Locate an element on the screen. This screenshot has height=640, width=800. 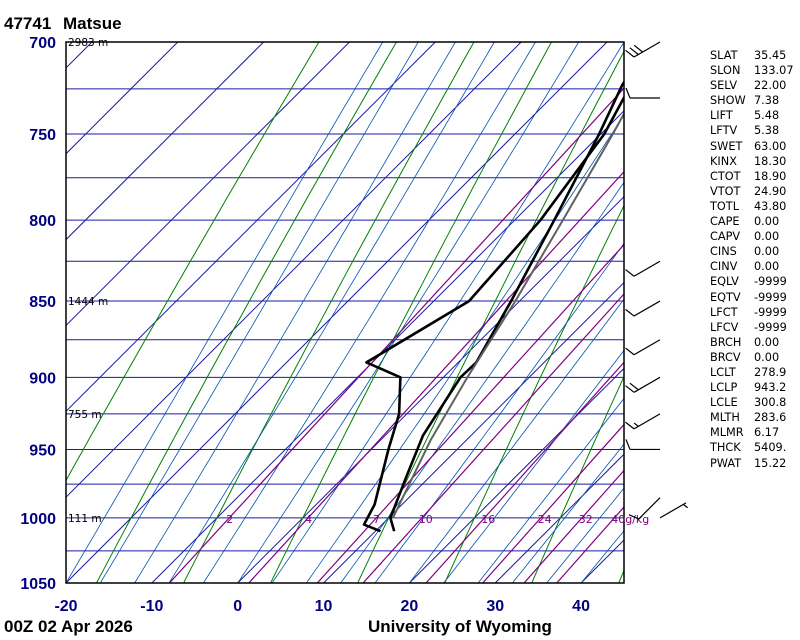
height-label: 1444 m is located at coordinates (88, 302).